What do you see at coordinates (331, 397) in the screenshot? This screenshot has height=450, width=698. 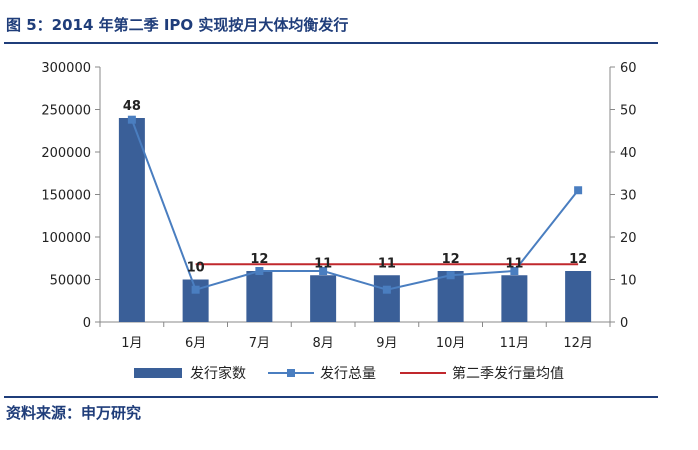 I see `footer-rule` at bounding box center [331, 397].